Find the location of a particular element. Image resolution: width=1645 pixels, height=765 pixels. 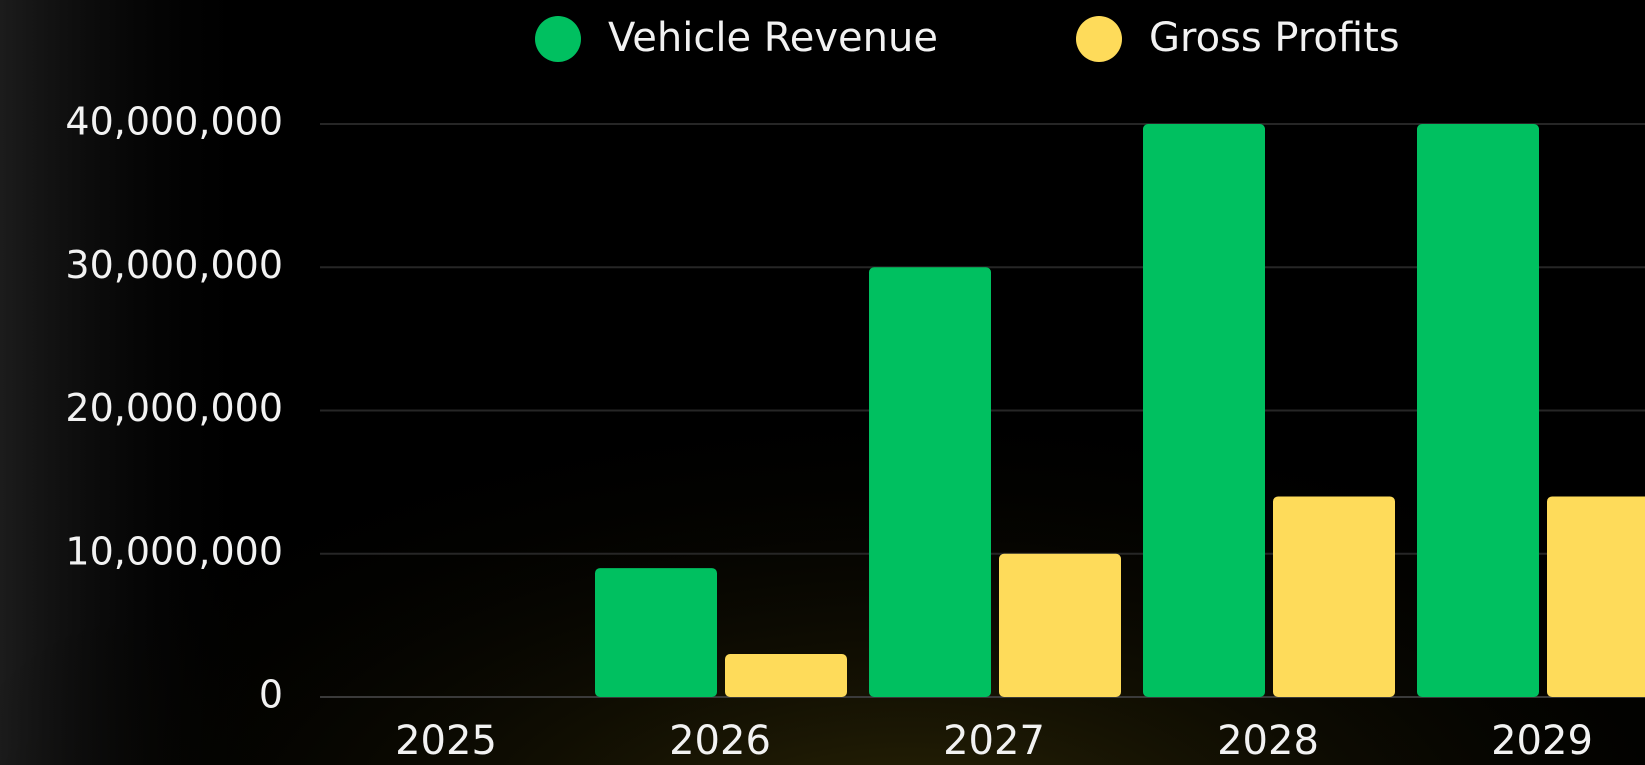

y-tick-label: 40,000,000 is located at coordinates (174, 122).